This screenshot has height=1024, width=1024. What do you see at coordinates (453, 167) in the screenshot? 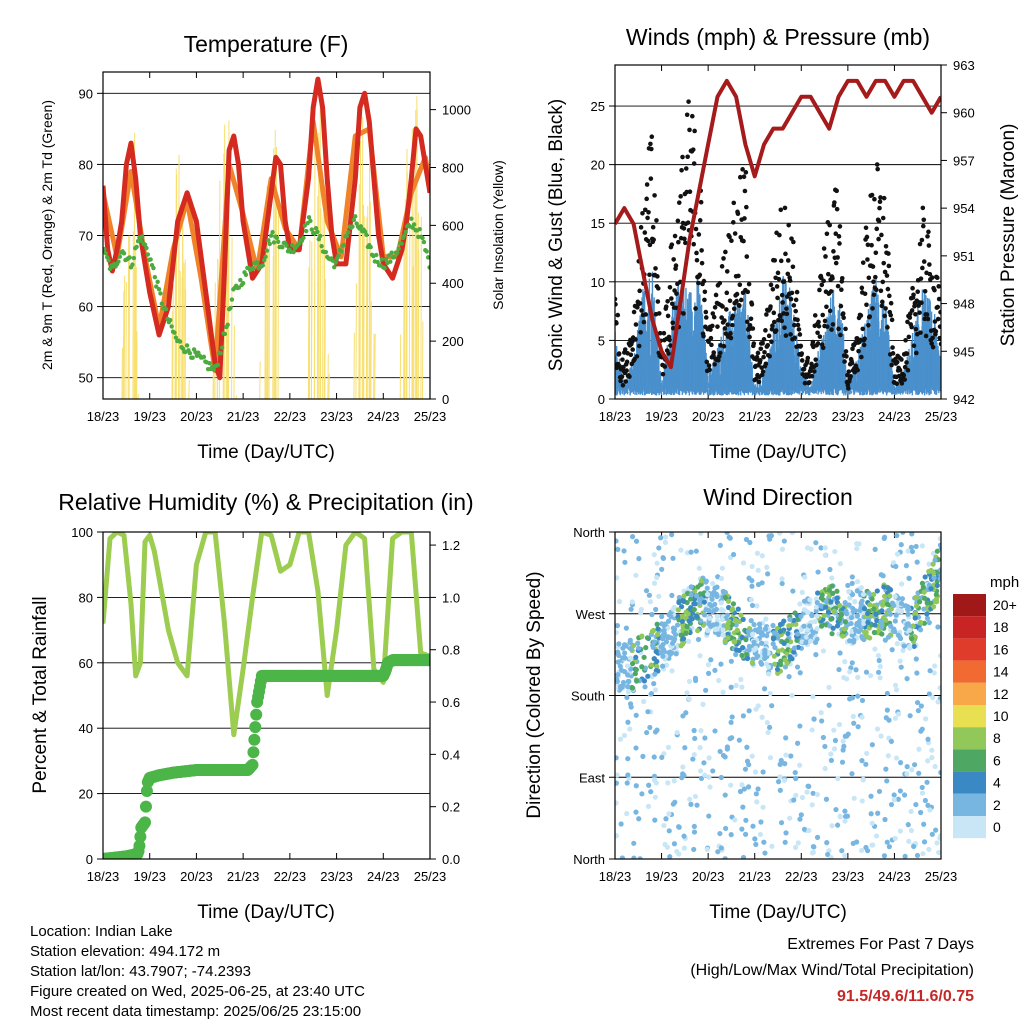
I see `y-right-tick-label: 800` at bounding box center [453, 167].